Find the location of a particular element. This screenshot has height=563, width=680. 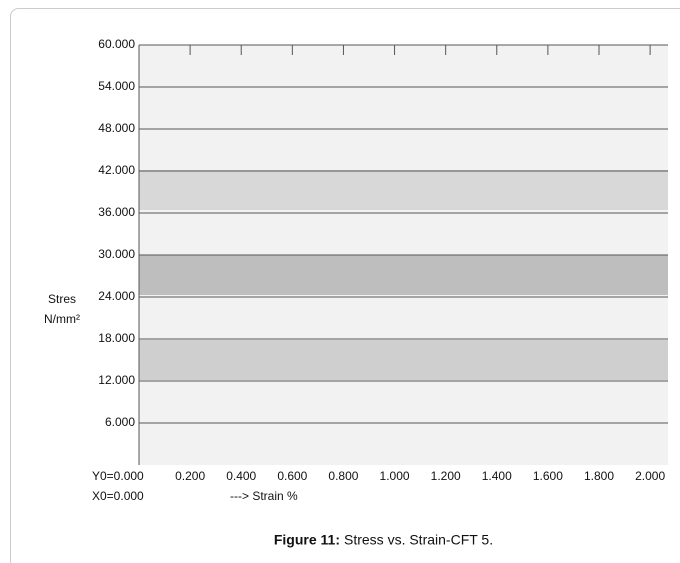

x-origin-label: X0=0.000 is located at coordinates (118, 496).